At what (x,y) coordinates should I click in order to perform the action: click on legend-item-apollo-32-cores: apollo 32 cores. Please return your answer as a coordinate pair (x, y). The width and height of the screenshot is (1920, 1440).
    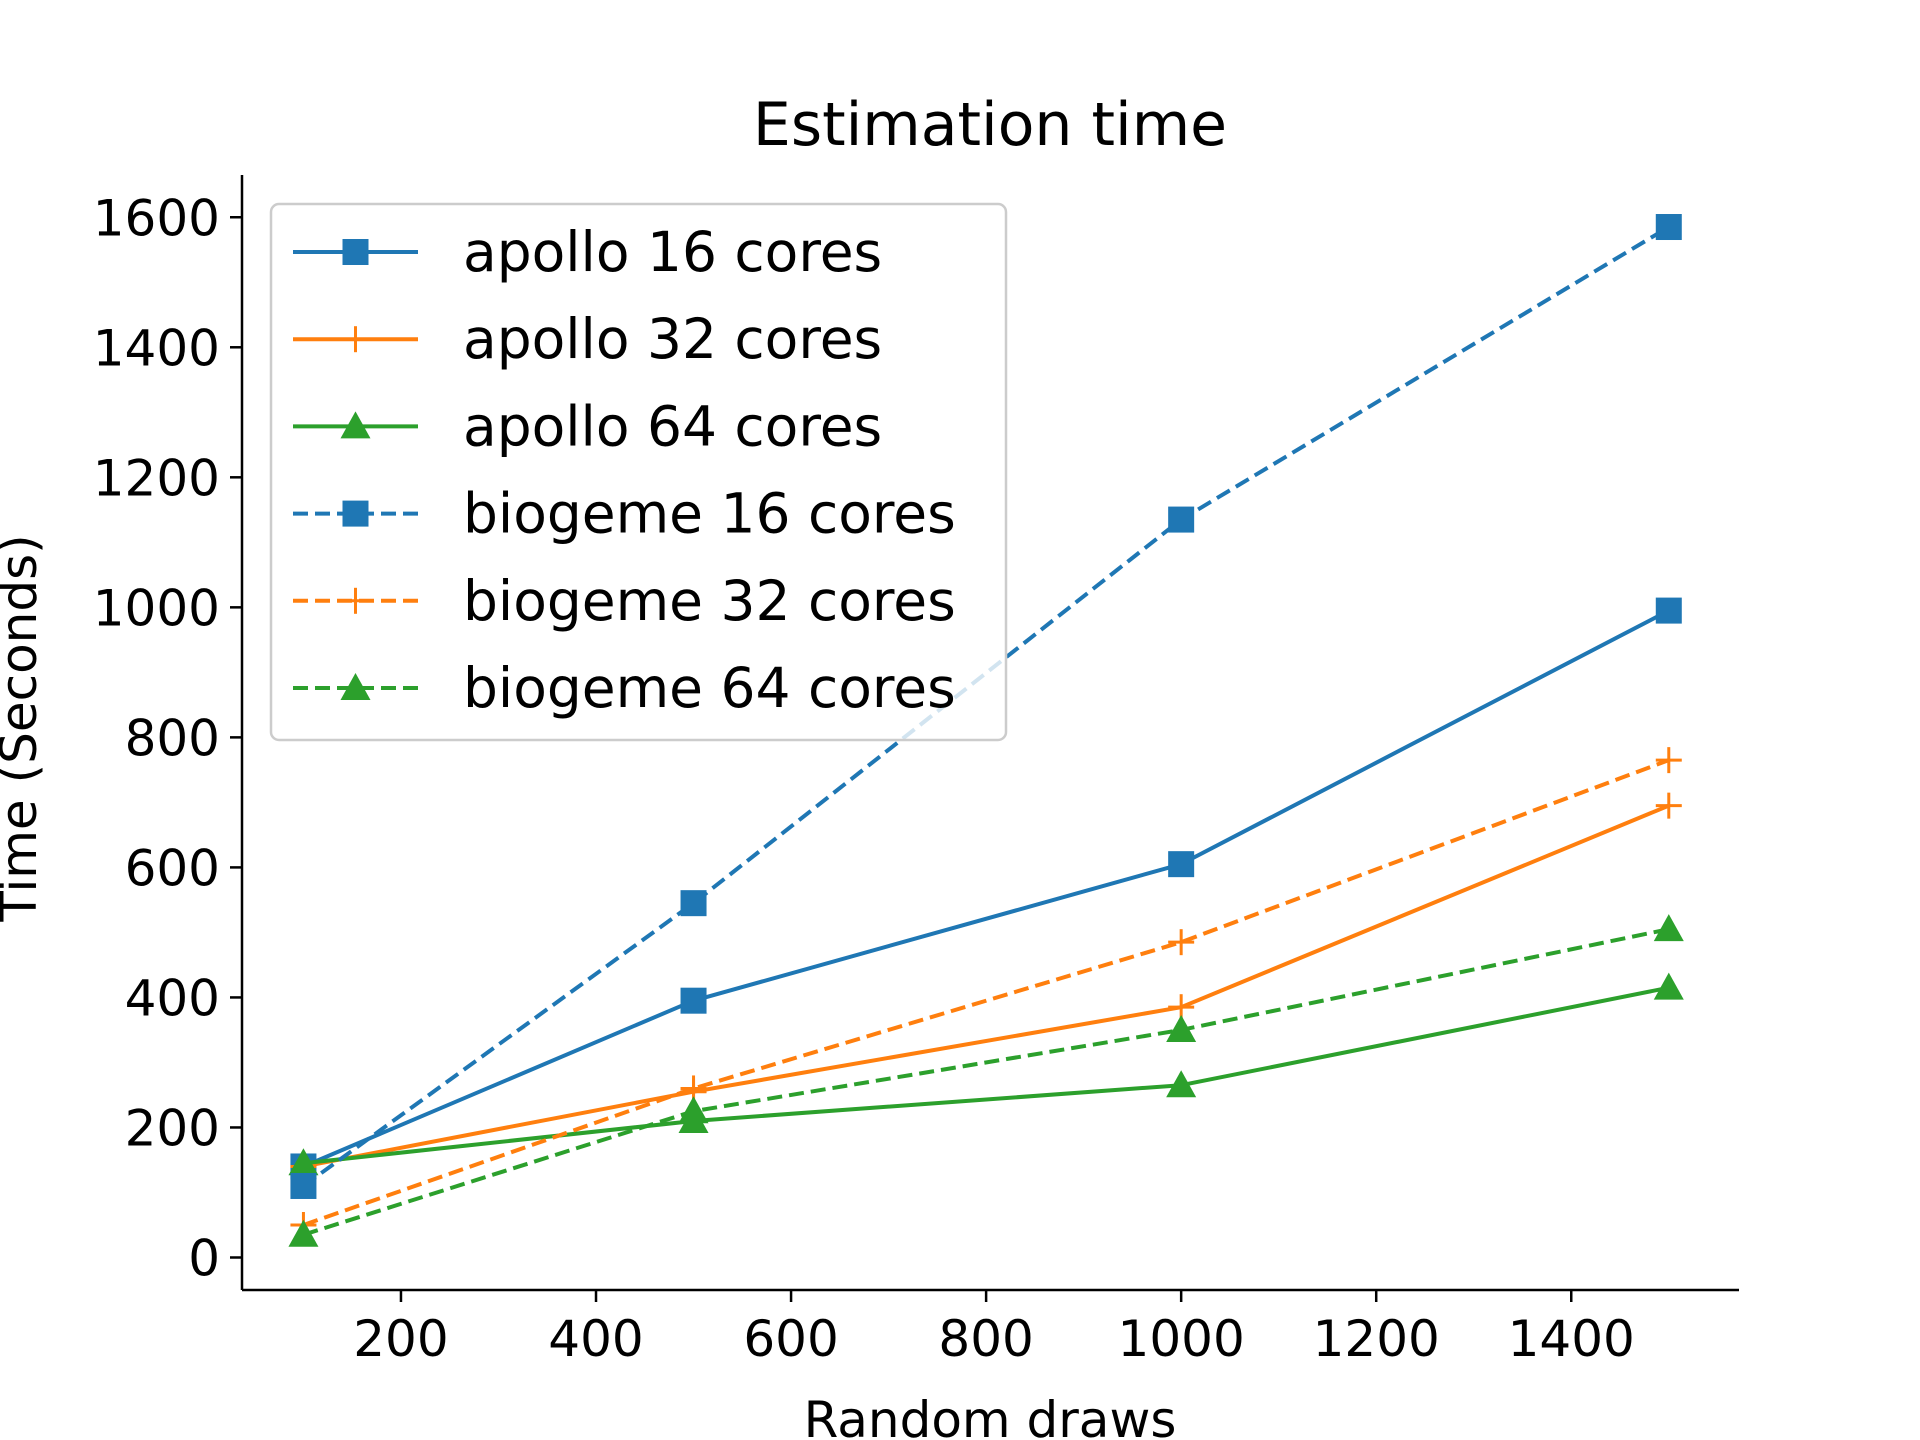
    Looking at the image, I should click on (587, 339).